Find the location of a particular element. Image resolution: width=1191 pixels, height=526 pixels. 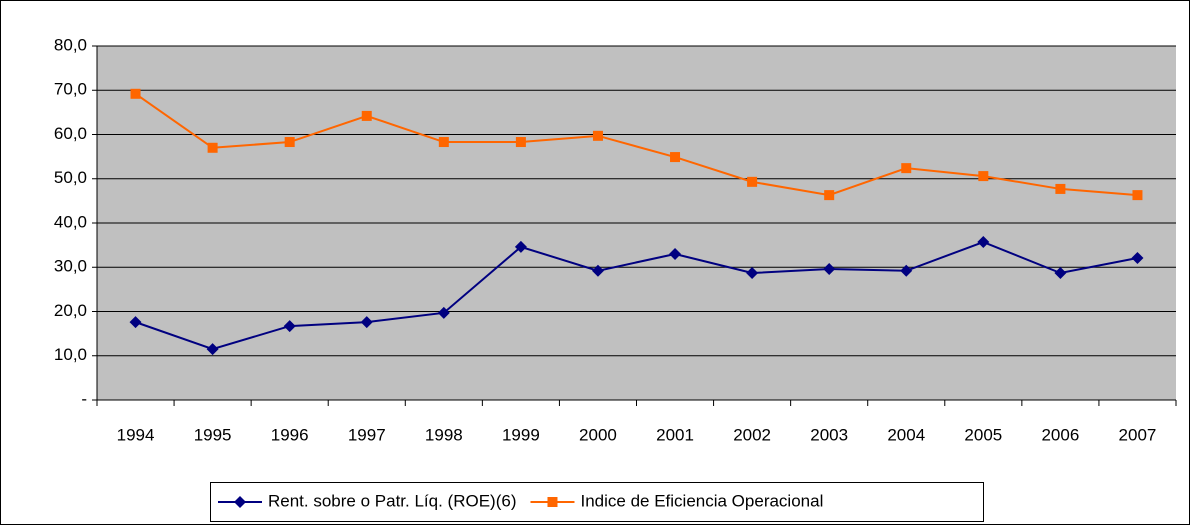

x-tick-label: 1998 is located at coordinates (444, 434).